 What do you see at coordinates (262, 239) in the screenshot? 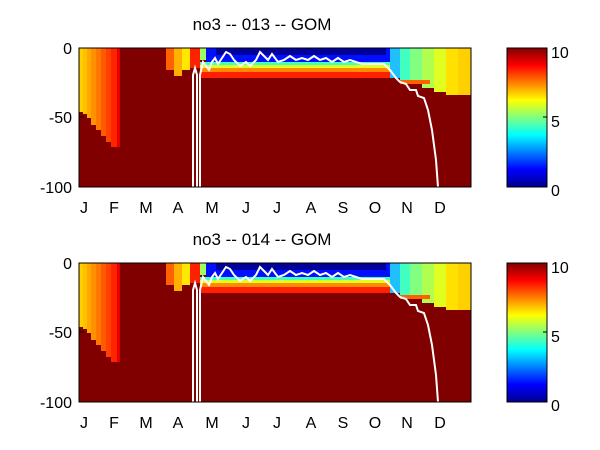
I see `chart-title: no3 -- 014 -- GOM` at bounding box center [262, 239].